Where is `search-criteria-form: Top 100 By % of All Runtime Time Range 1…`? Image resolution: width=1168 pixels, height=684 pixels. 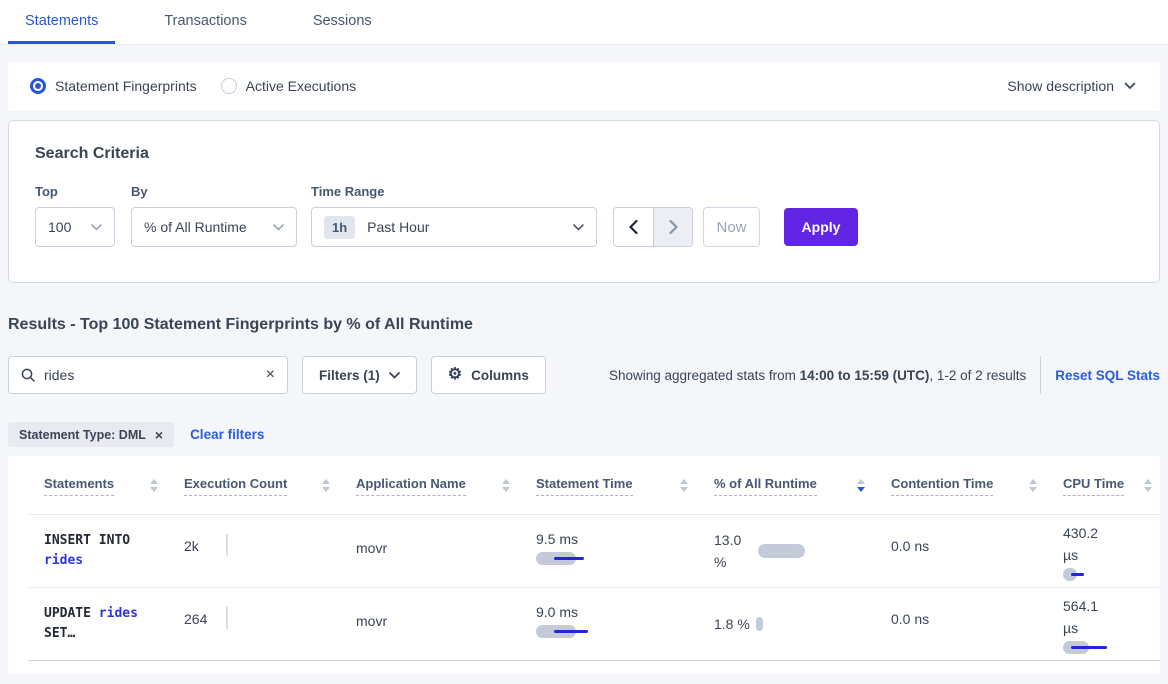 search-criteria-form: Top 100 By % of All Runtime Time Range 1… is located at coordinates (584, 215).